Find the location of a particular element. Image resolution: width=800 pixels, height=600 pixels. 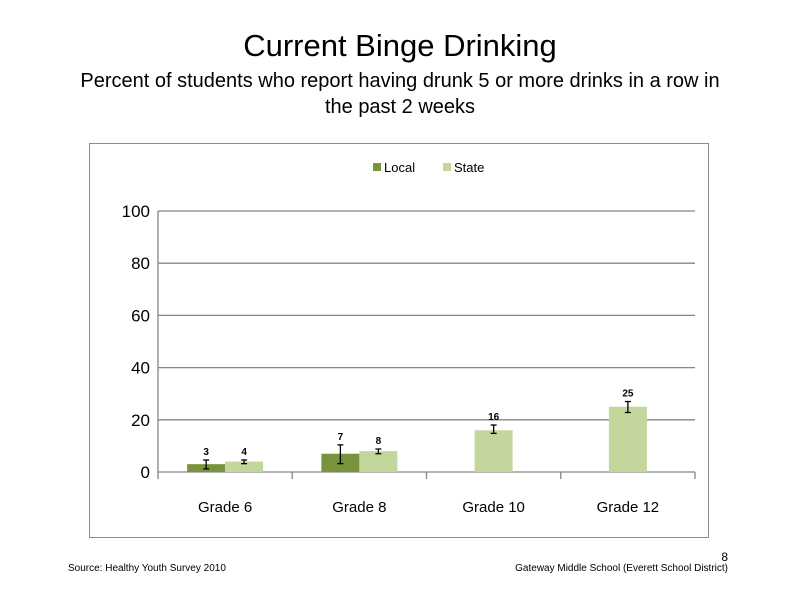

data-label: 16 is located at coordinates (494, 417).